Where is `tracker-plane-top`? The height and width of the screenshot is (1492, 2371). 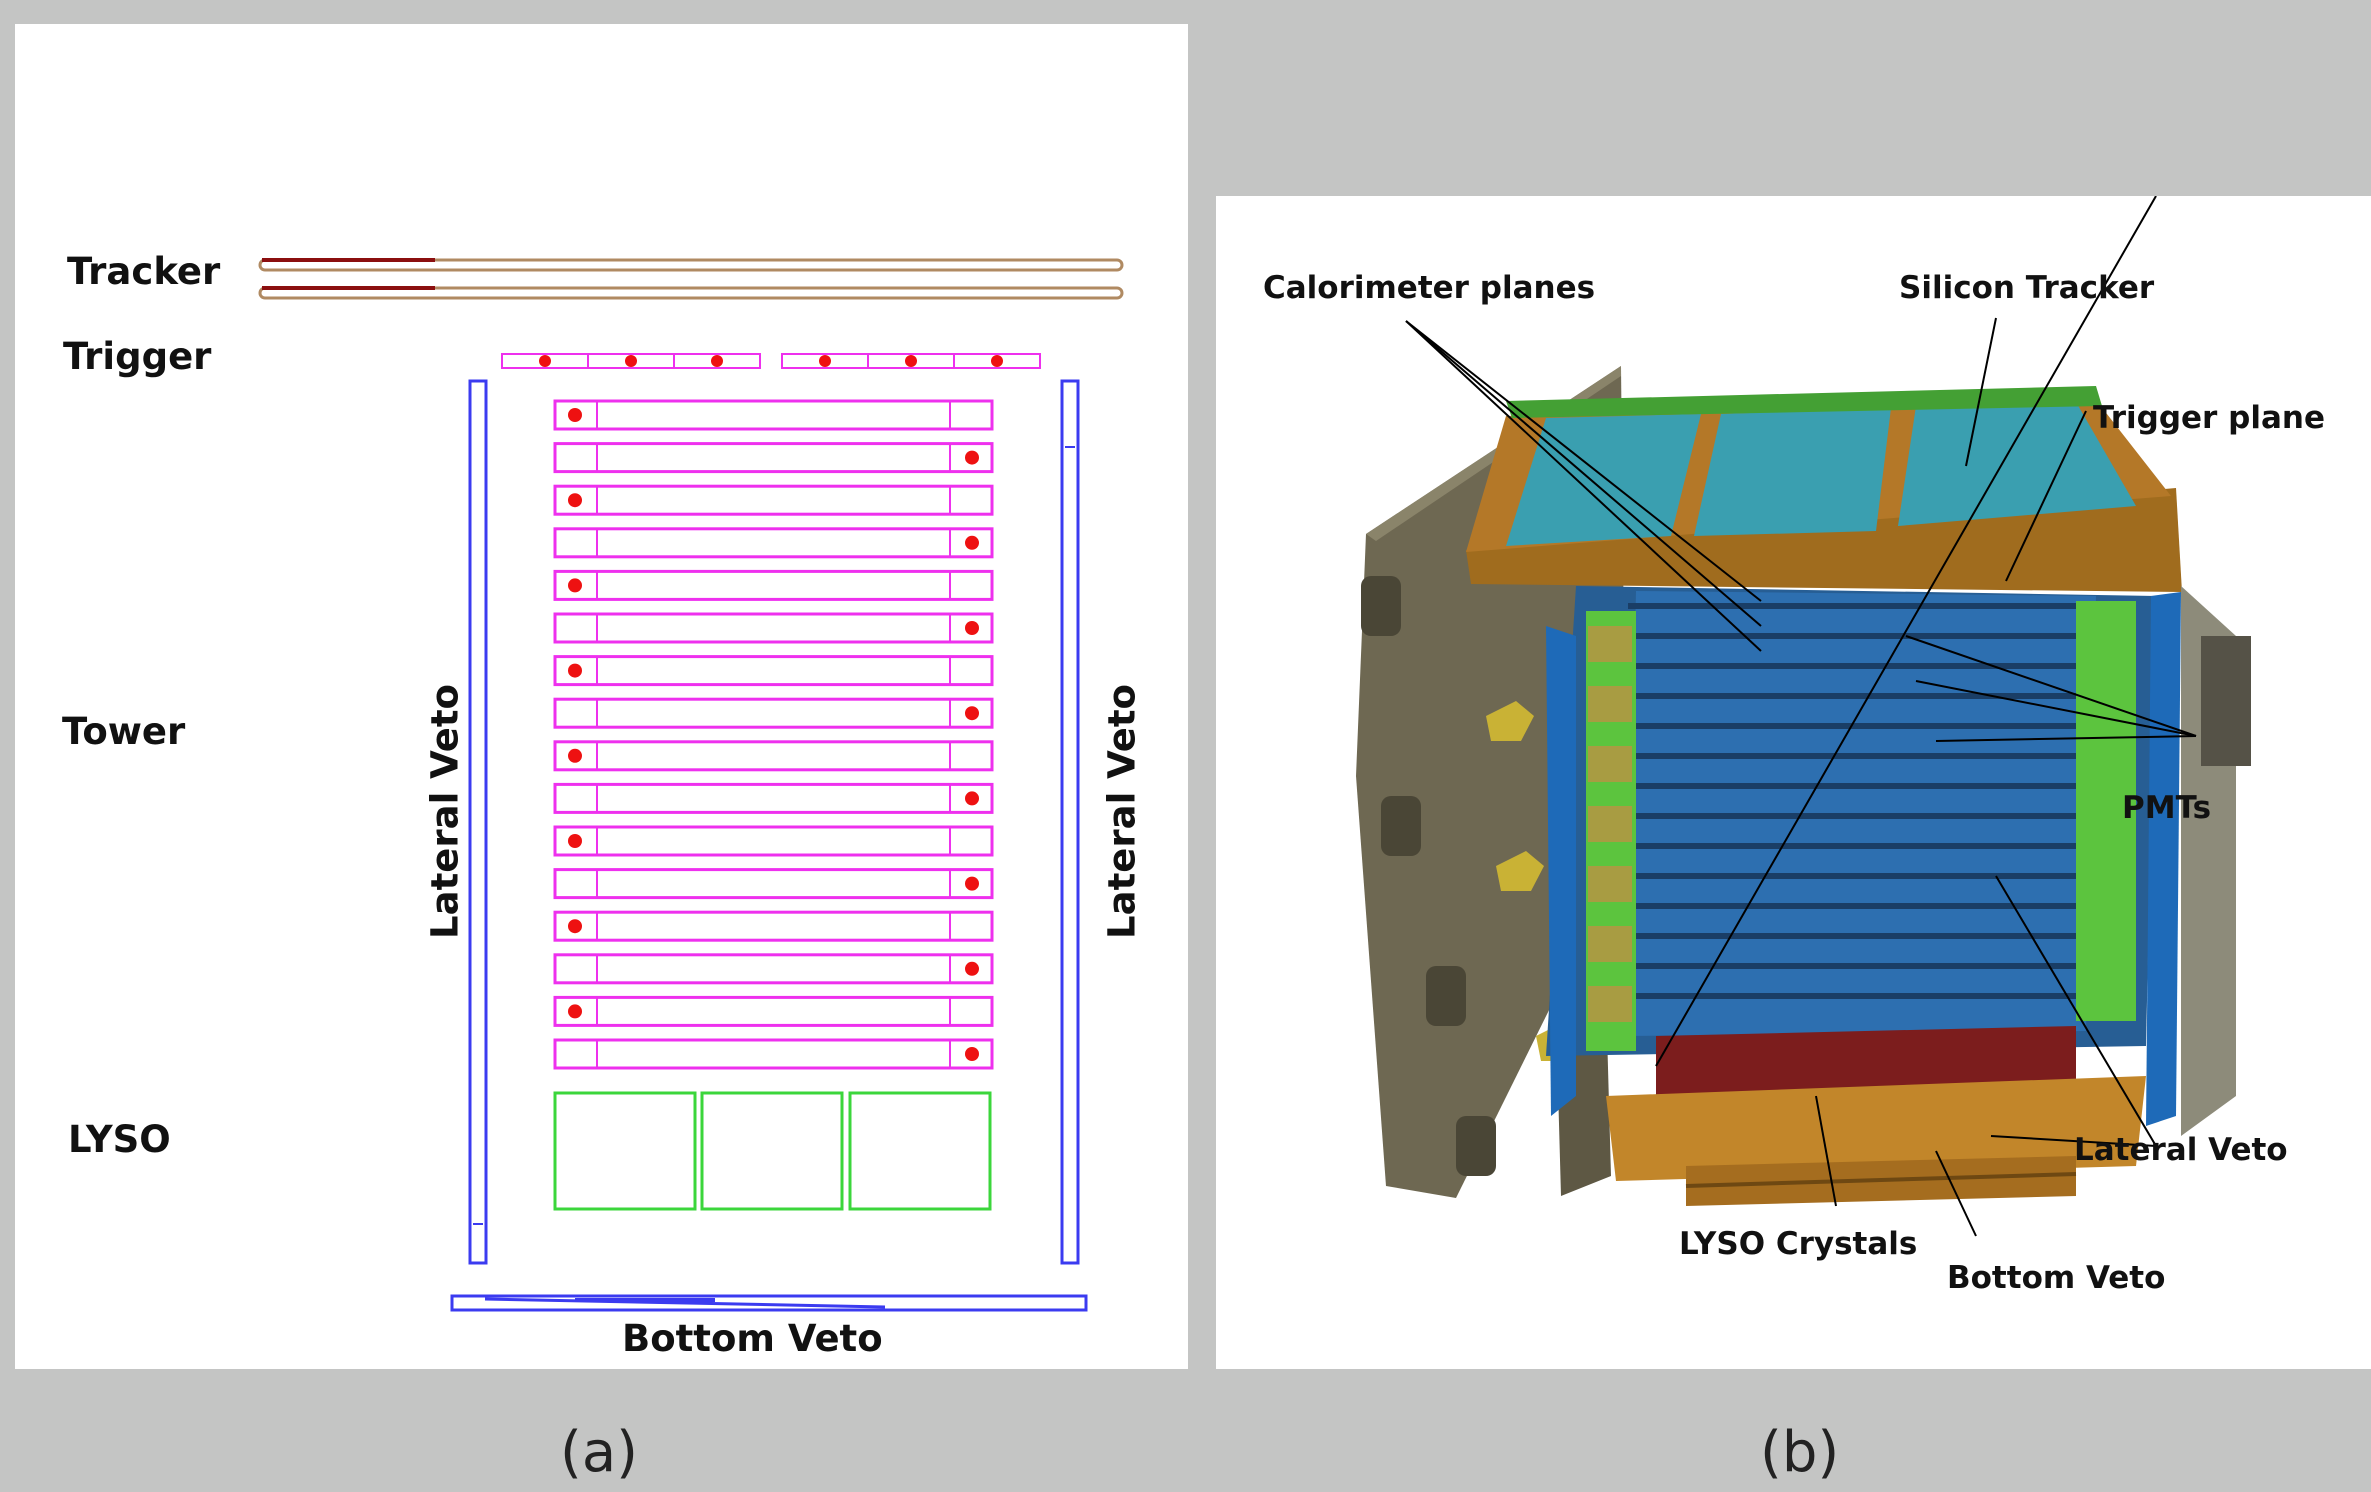 tracker-plane-top is located at coordinates (691, 265).